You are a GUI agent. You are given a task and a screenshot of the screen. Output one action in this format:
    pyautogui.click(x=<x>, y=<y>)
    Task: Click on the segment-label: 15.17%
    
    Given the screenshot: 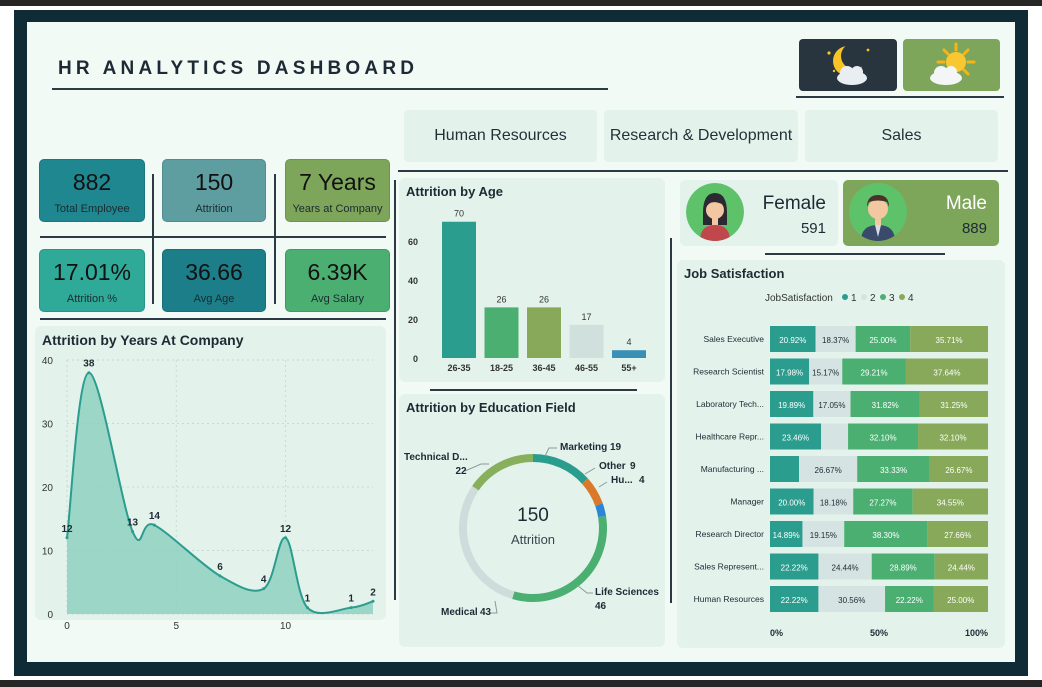 What is the action you would take?
    pyautogui.click(x=825, y=373)
    